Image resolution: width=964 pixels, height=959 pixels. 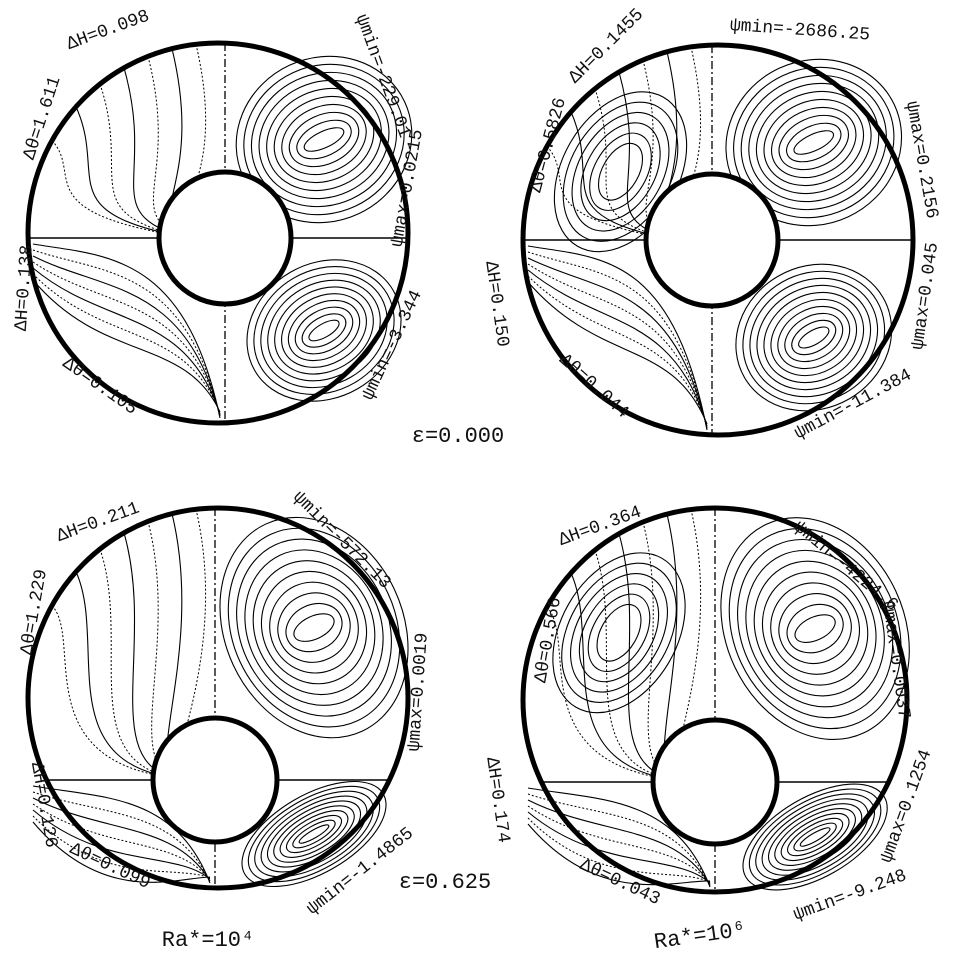 What do you see at coordinates (108, 31) in the screenshot?
I see `panel-label: ΔH=0.098` at bounding box center [108, 31].